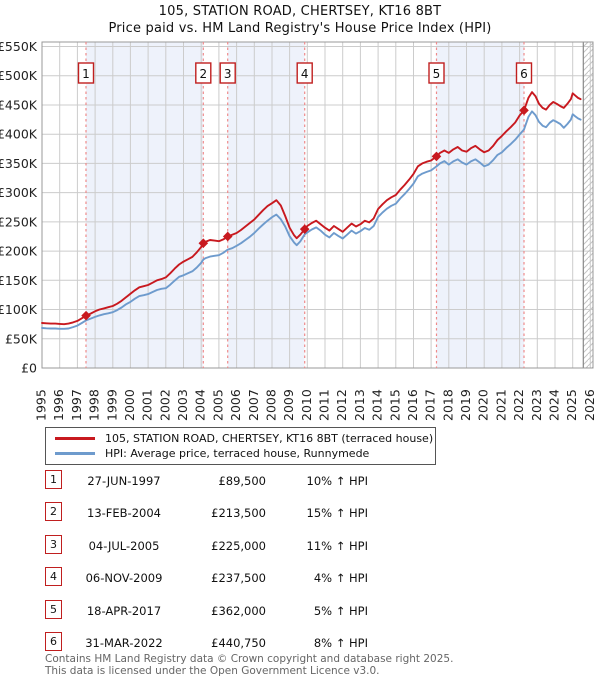 Image resolution: width=600 pixels, height=680 pixels. Describe the element at coordinates (210, 612) in the screenshot. I see `table-row: 5 18-APR-2017 £362,000 5% ↑ HPI` at that location.